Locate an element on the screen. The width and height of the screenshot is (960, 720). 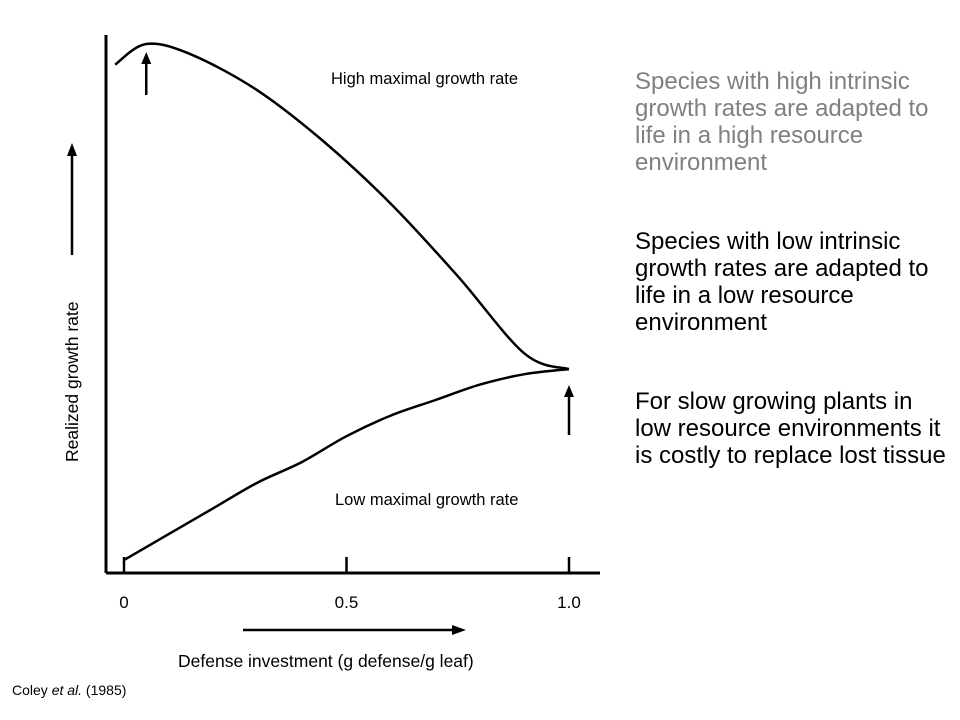
x-axis-title: Defense investment (g defense/g leaf) is located at coordinates (326, 661).